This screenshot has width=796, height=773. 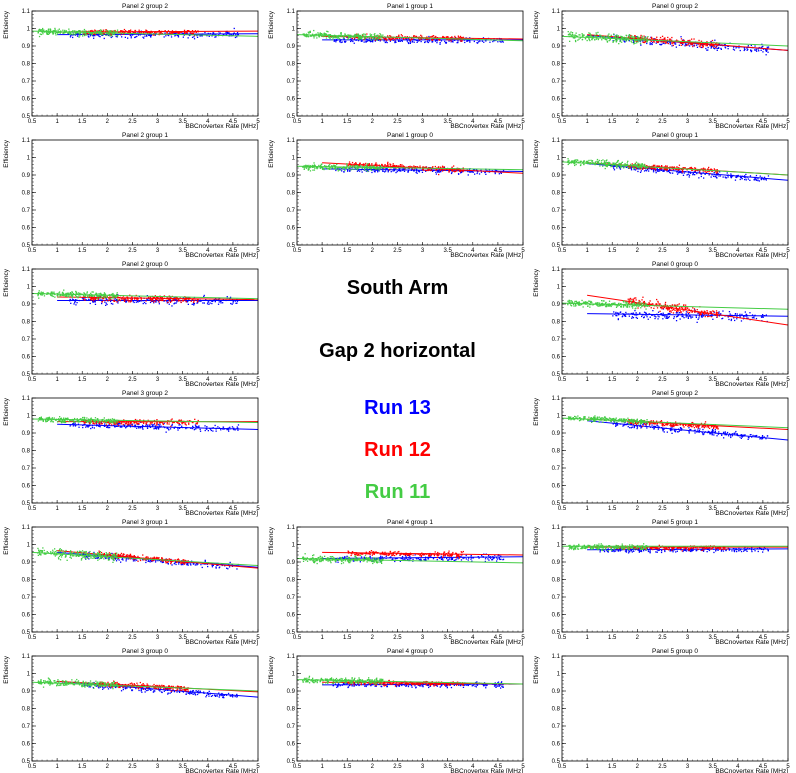 What do you see at coordinates (675, 135) in the screenshot?
I see `chart-title: Panel 0 group 1` at bounding box center [675, 135].